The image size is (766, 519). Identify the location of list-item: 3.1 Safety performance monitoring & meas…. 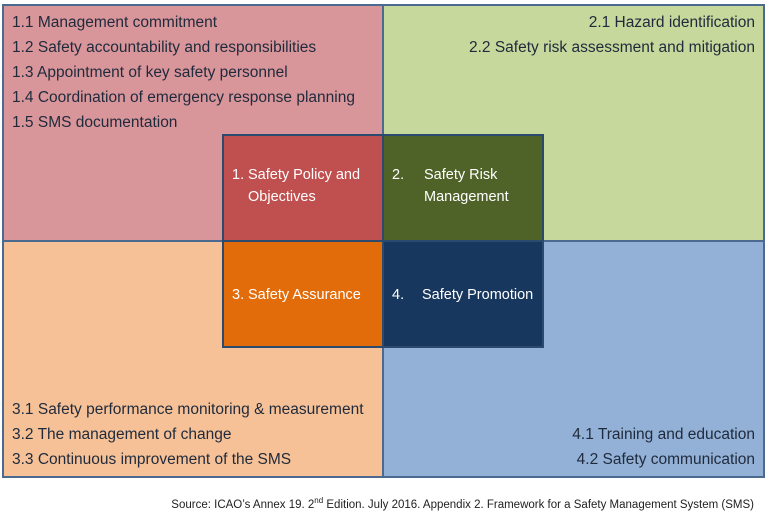
(188, 409).